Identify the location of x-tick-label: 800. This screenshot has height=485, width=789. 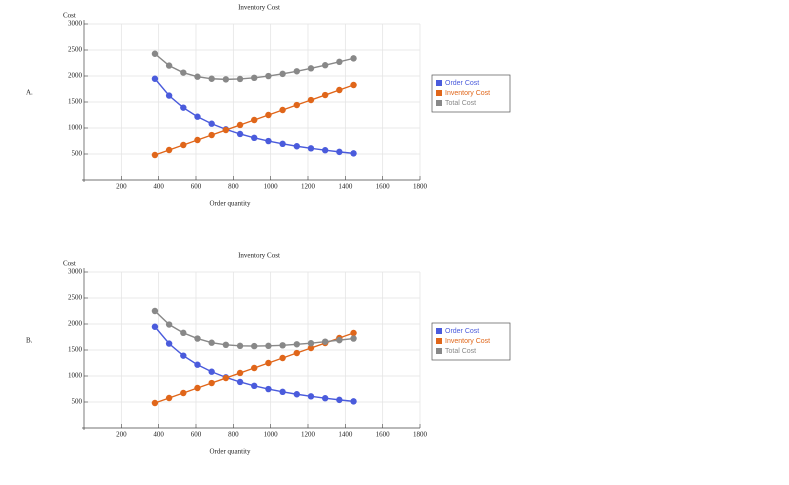
(233, 435).